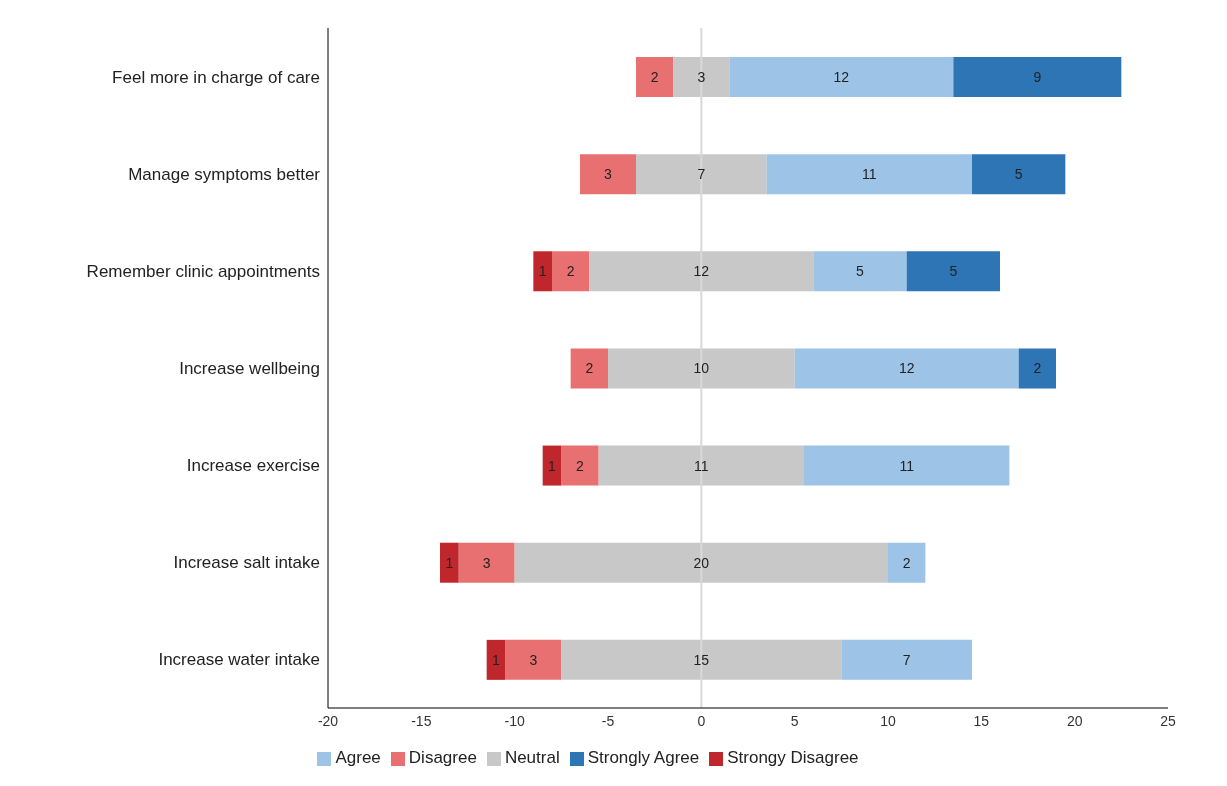 This screenshot has width=1227, height=786. I want to click on legend-label: Strongy Disagree, so click(793, 757).